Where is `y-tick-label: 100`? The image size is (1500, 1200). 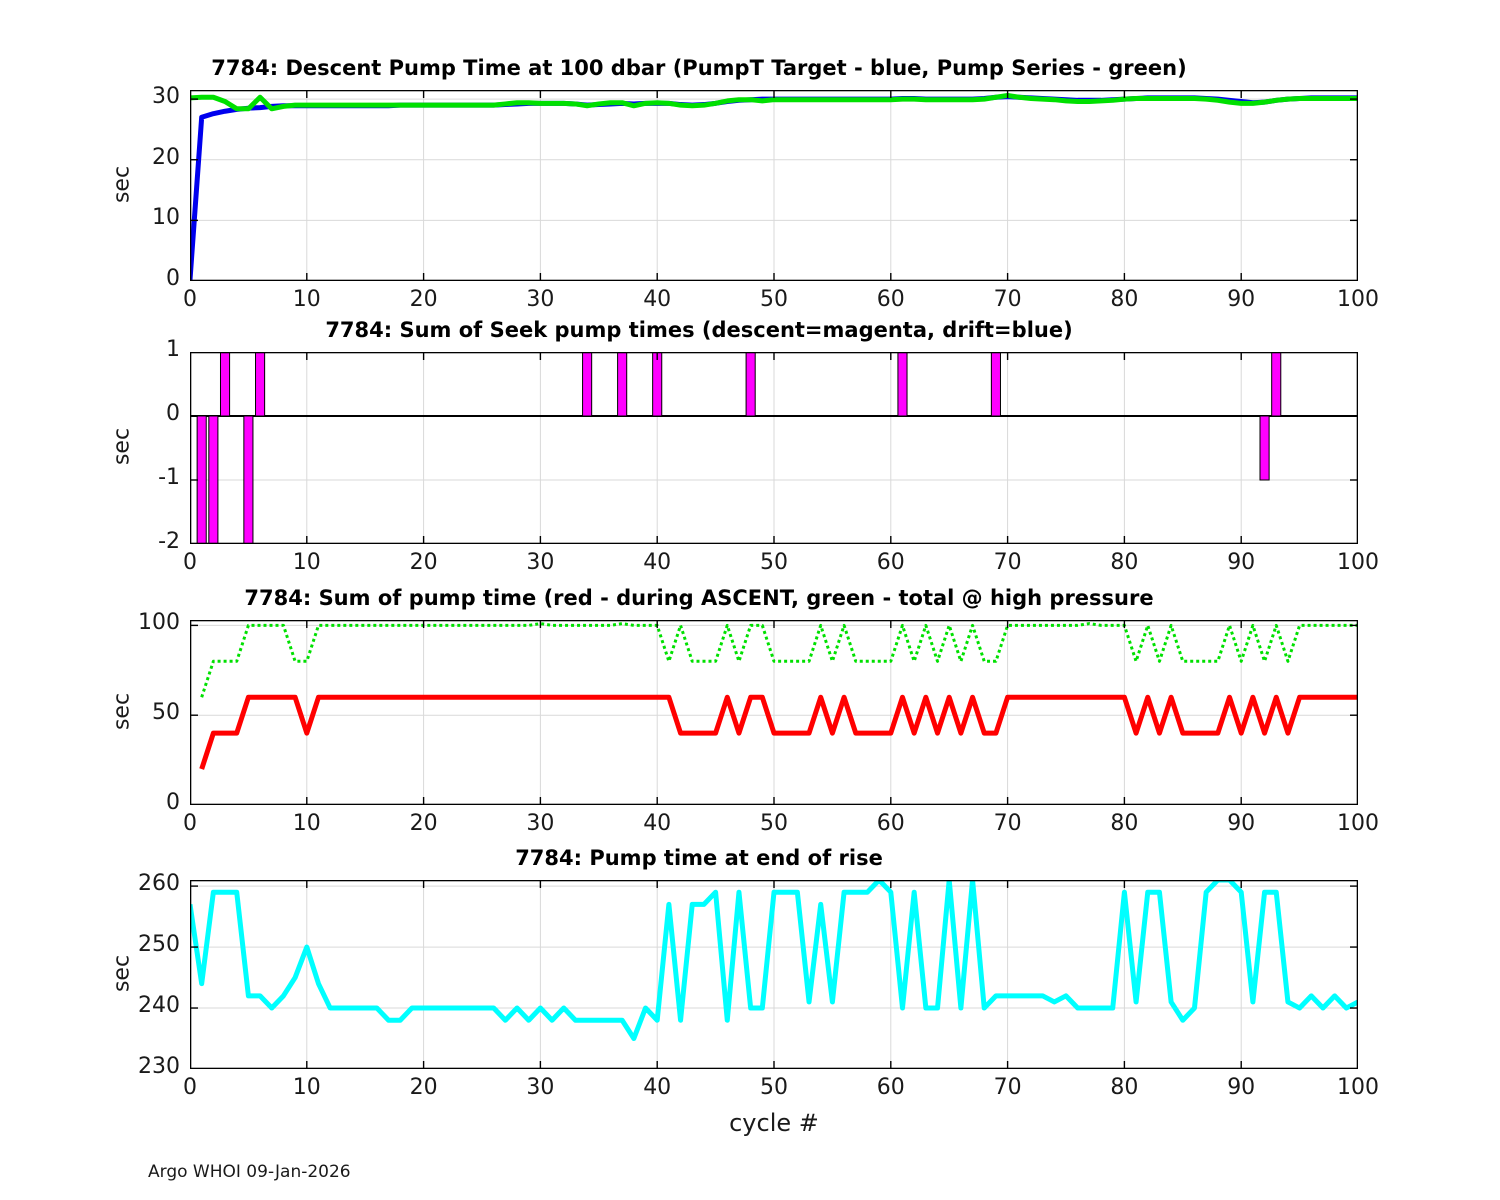 y-tick-label: 100 is located at coordinates (159, 623).